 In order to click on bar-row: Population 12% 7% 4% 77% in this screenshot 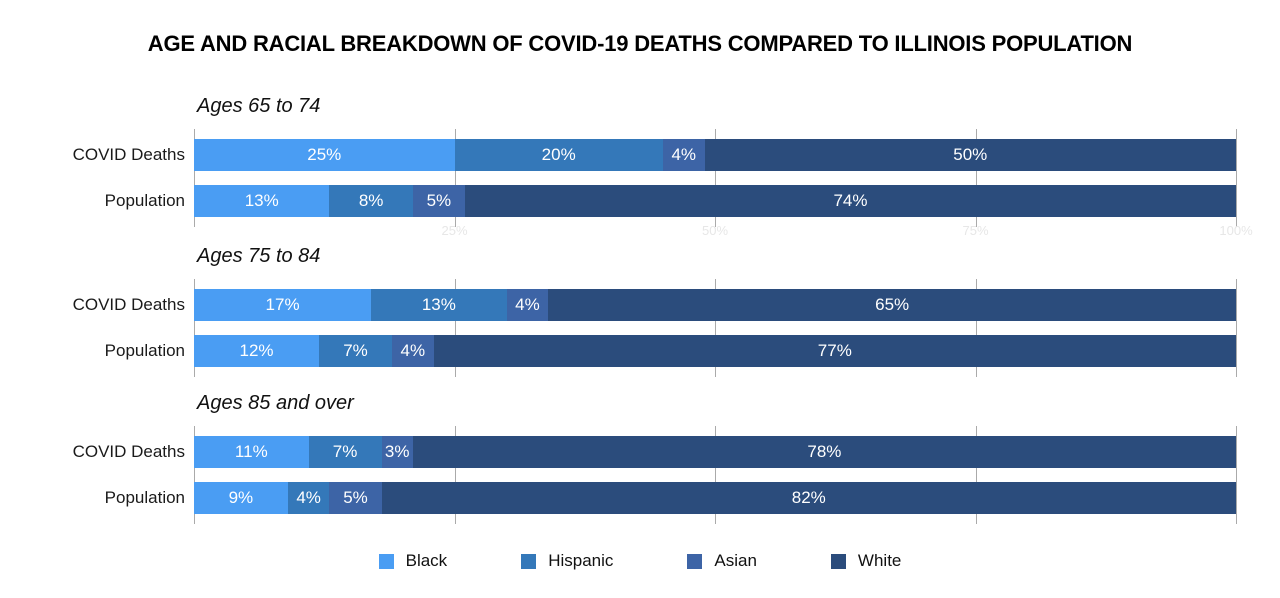, I will do `click(640, 351)`.